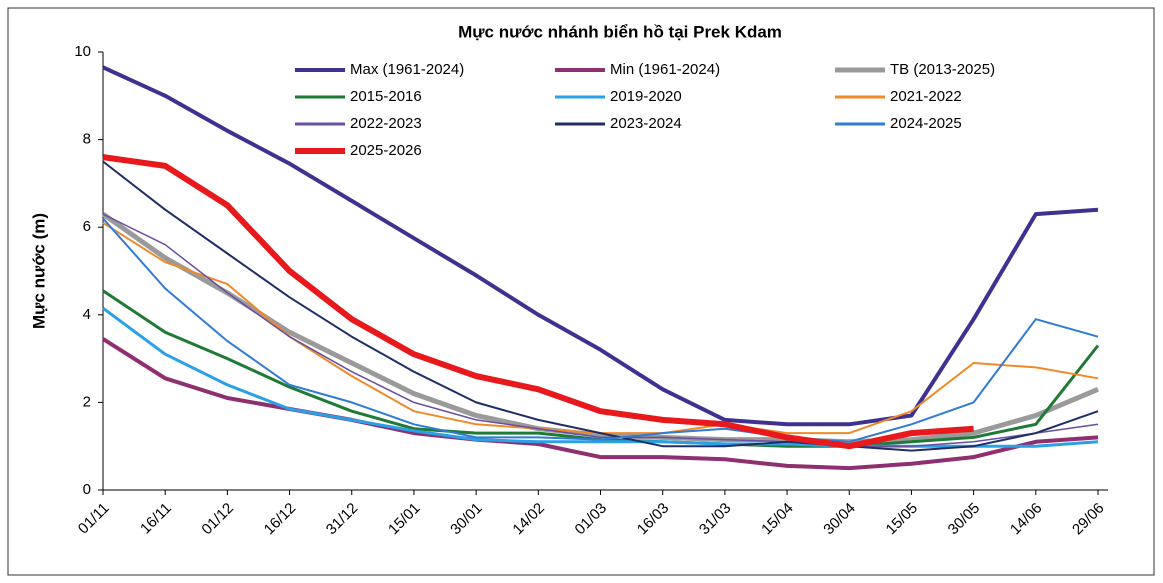 The width and height of the screenshot is (1163, 583). Describe the element at coordinates (926, 96) in the screenshot. I see `legend-label: 2021-2022` at that location.